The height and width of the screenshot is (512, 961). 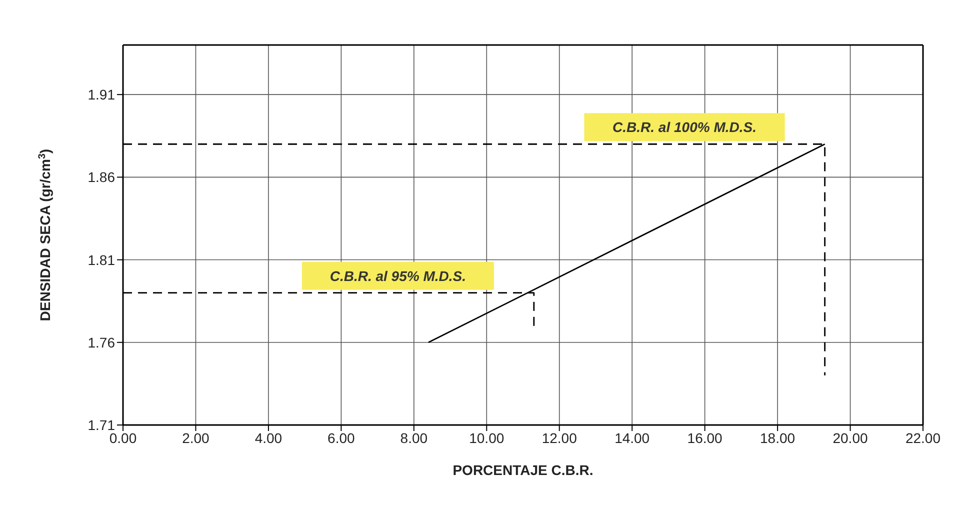 What do you see at coordinates (632, 438) in the screenshot?
I see `x-tick-label: 14.00` at bounding box center [632, 438].